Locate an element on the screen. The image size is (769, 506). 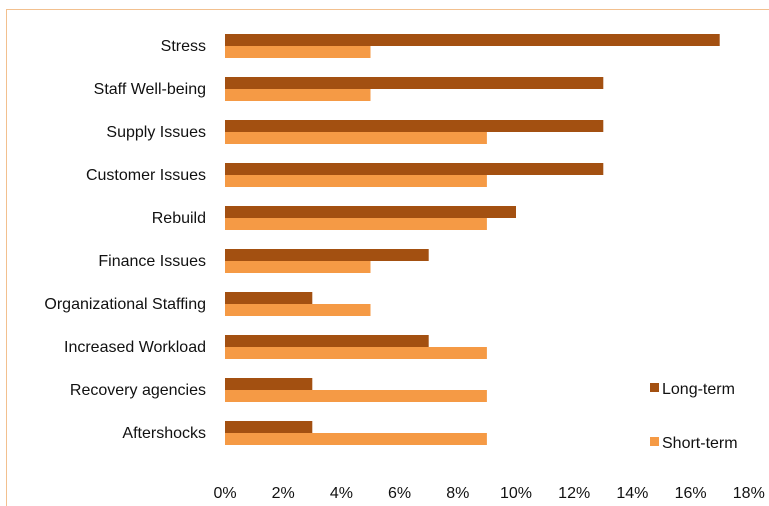
x-tick-label: 18% is located at coordinates (749, 493).